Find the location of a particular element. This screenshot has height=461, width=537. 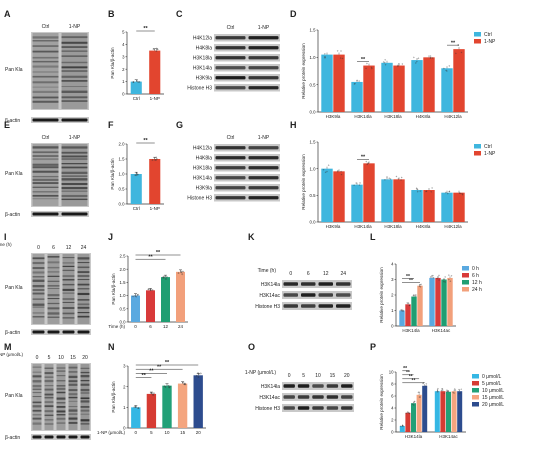

y-tick-label: 0.5 is located at coordinates (122, 189).